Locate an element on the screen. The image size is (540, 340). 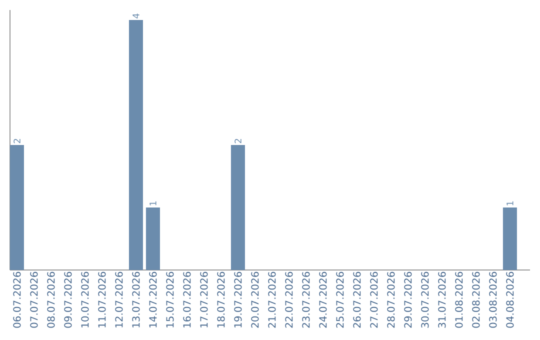
x-tick-label: 17.07.2026 is located at coordinates (204, 300).